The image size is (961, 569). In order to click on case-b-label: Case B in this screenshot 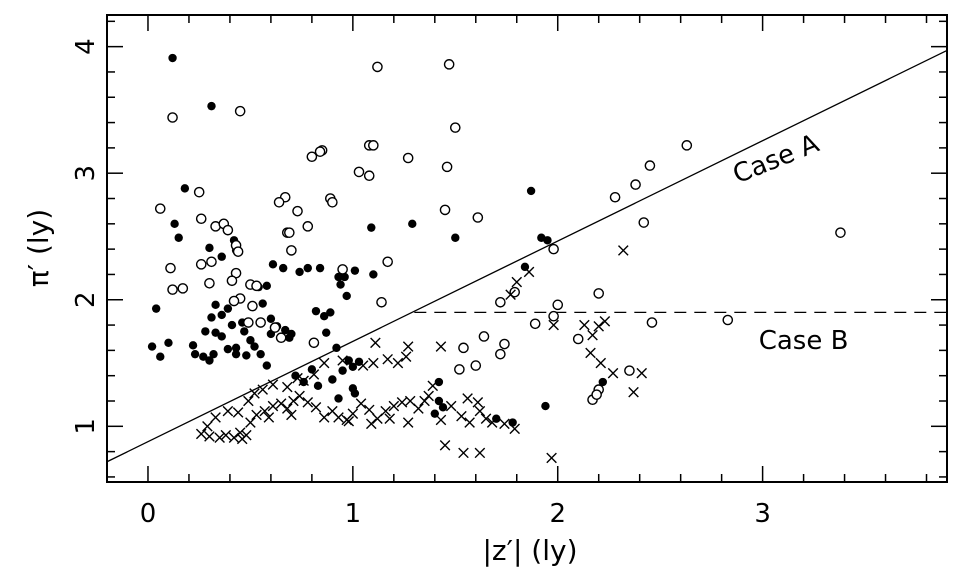, I will do `click(804, 341)`.